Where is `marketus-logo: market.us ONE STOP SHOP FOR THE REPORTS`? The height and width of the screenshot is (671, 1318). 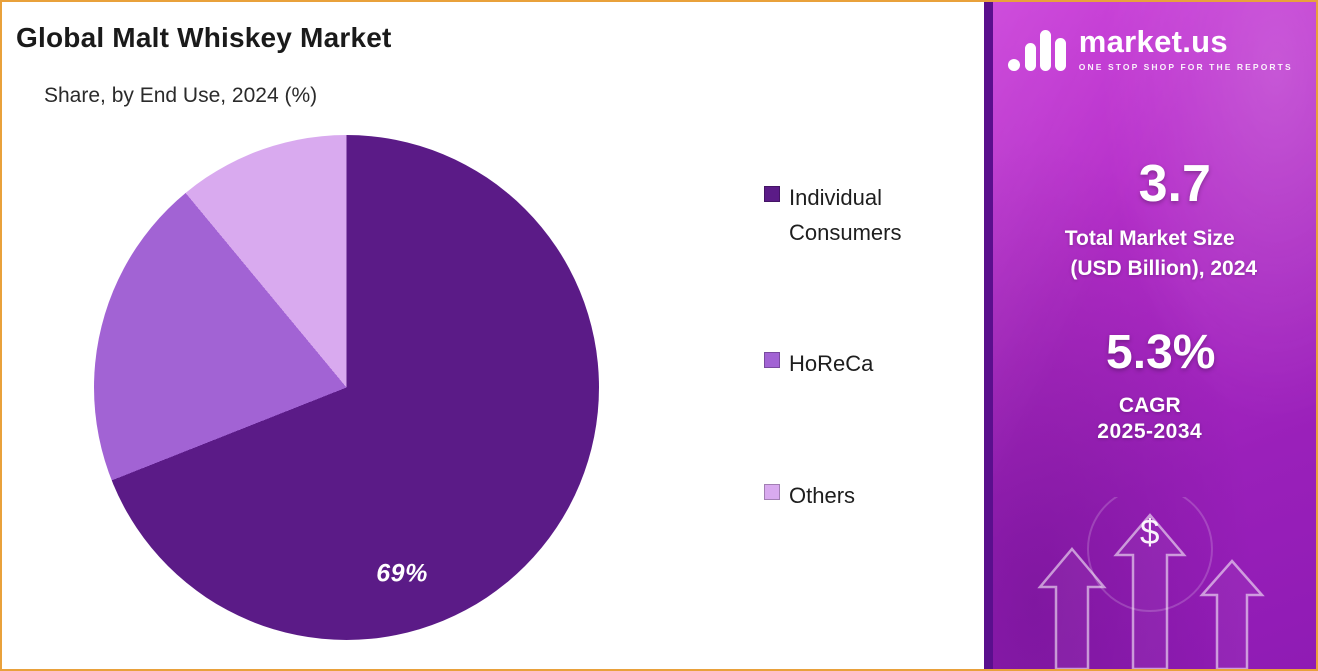 marketus-logo: market.us ONE STOP SHOP FOR THE REPORTS is located at coordinates (1150, 49).